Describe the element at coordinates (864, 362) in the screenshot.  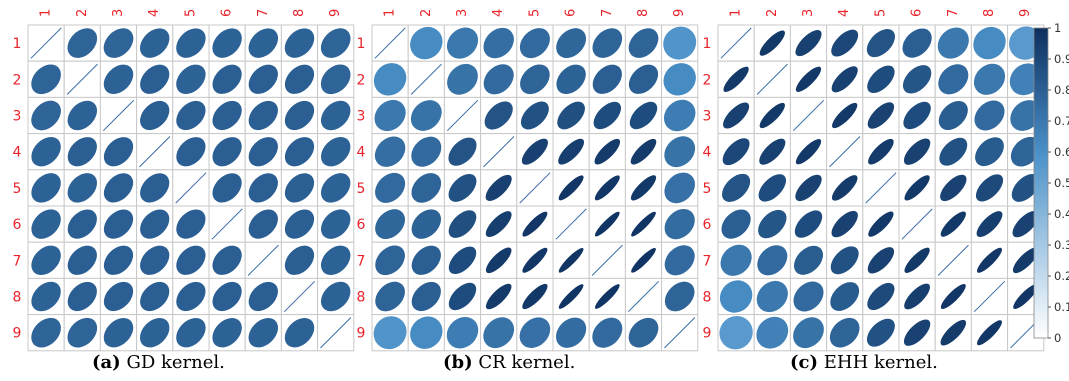
I see `caption-c: (c) EHH kernel.` at that location.